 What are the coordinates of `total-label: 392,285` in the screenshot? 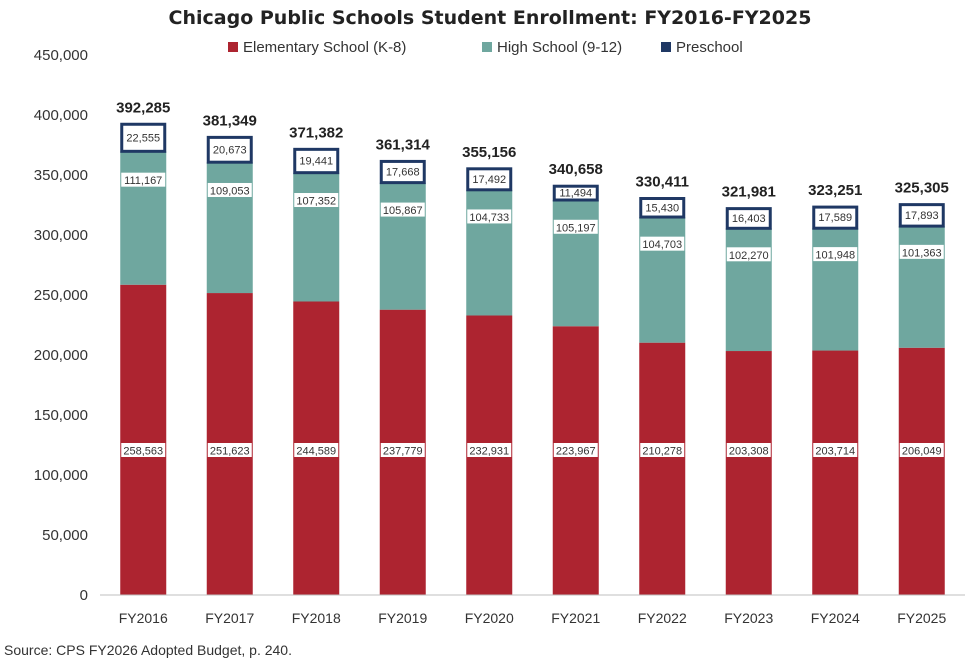 It's located at (143, 107).